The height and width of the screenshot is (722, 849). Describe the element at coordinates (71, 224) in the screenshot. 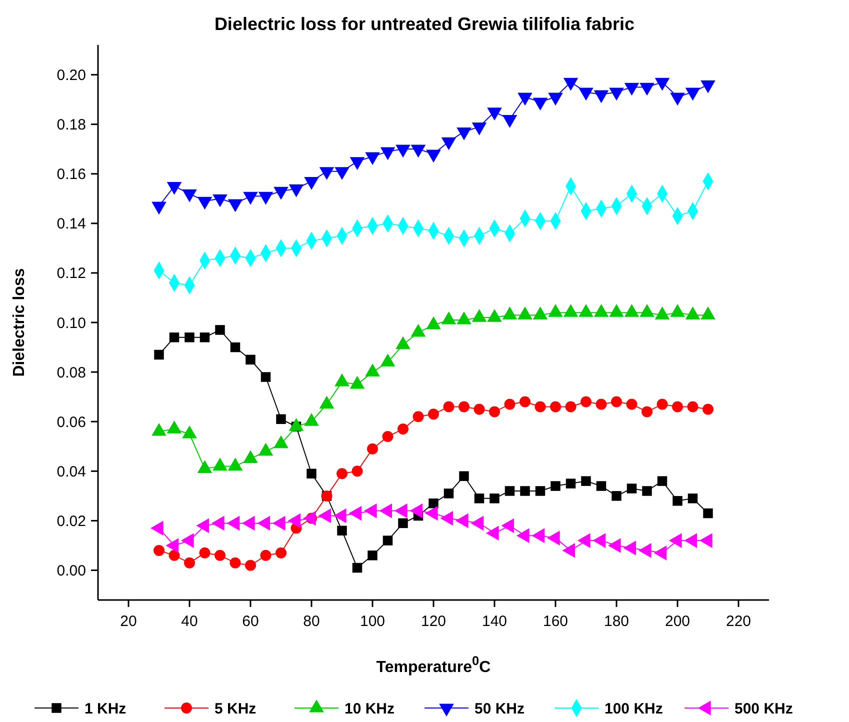

I see `y-tick-label: 0.14` at that location.